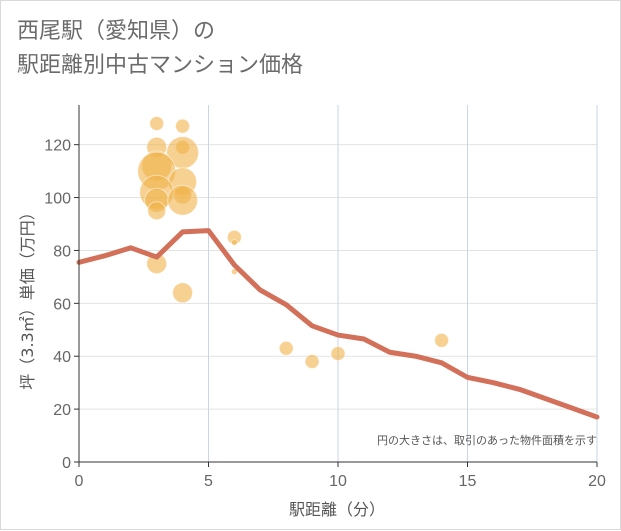 The height and width of the screenshot is (531, 621). What do you see at coordinates (66, 463) in the screenshot?
I see `y-tick-label: 0` at bounding box center [66, 463].